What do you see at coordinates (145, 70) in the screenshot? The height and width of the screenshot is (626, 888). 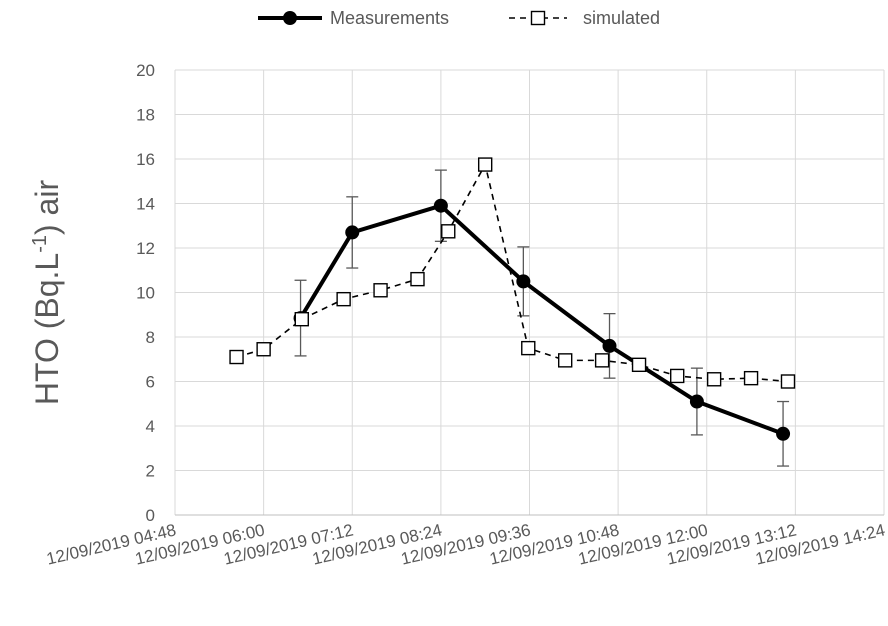 I see `y-tick-label: 20` at bounding box center [145, 70].